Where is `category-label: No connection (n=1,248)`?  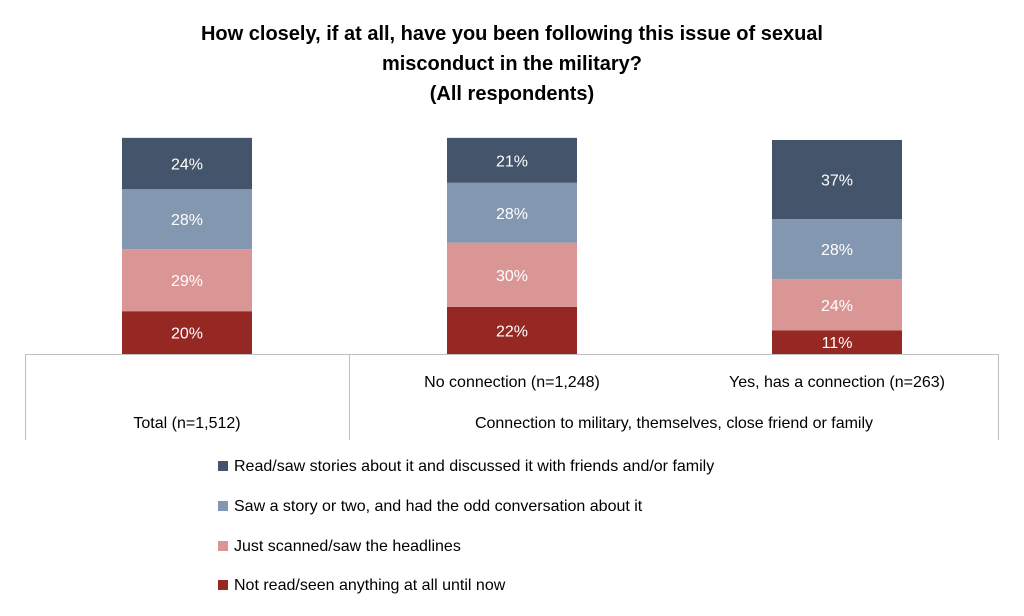
category-label: No connection (n=1,248) is located at coordinates (512, 382).